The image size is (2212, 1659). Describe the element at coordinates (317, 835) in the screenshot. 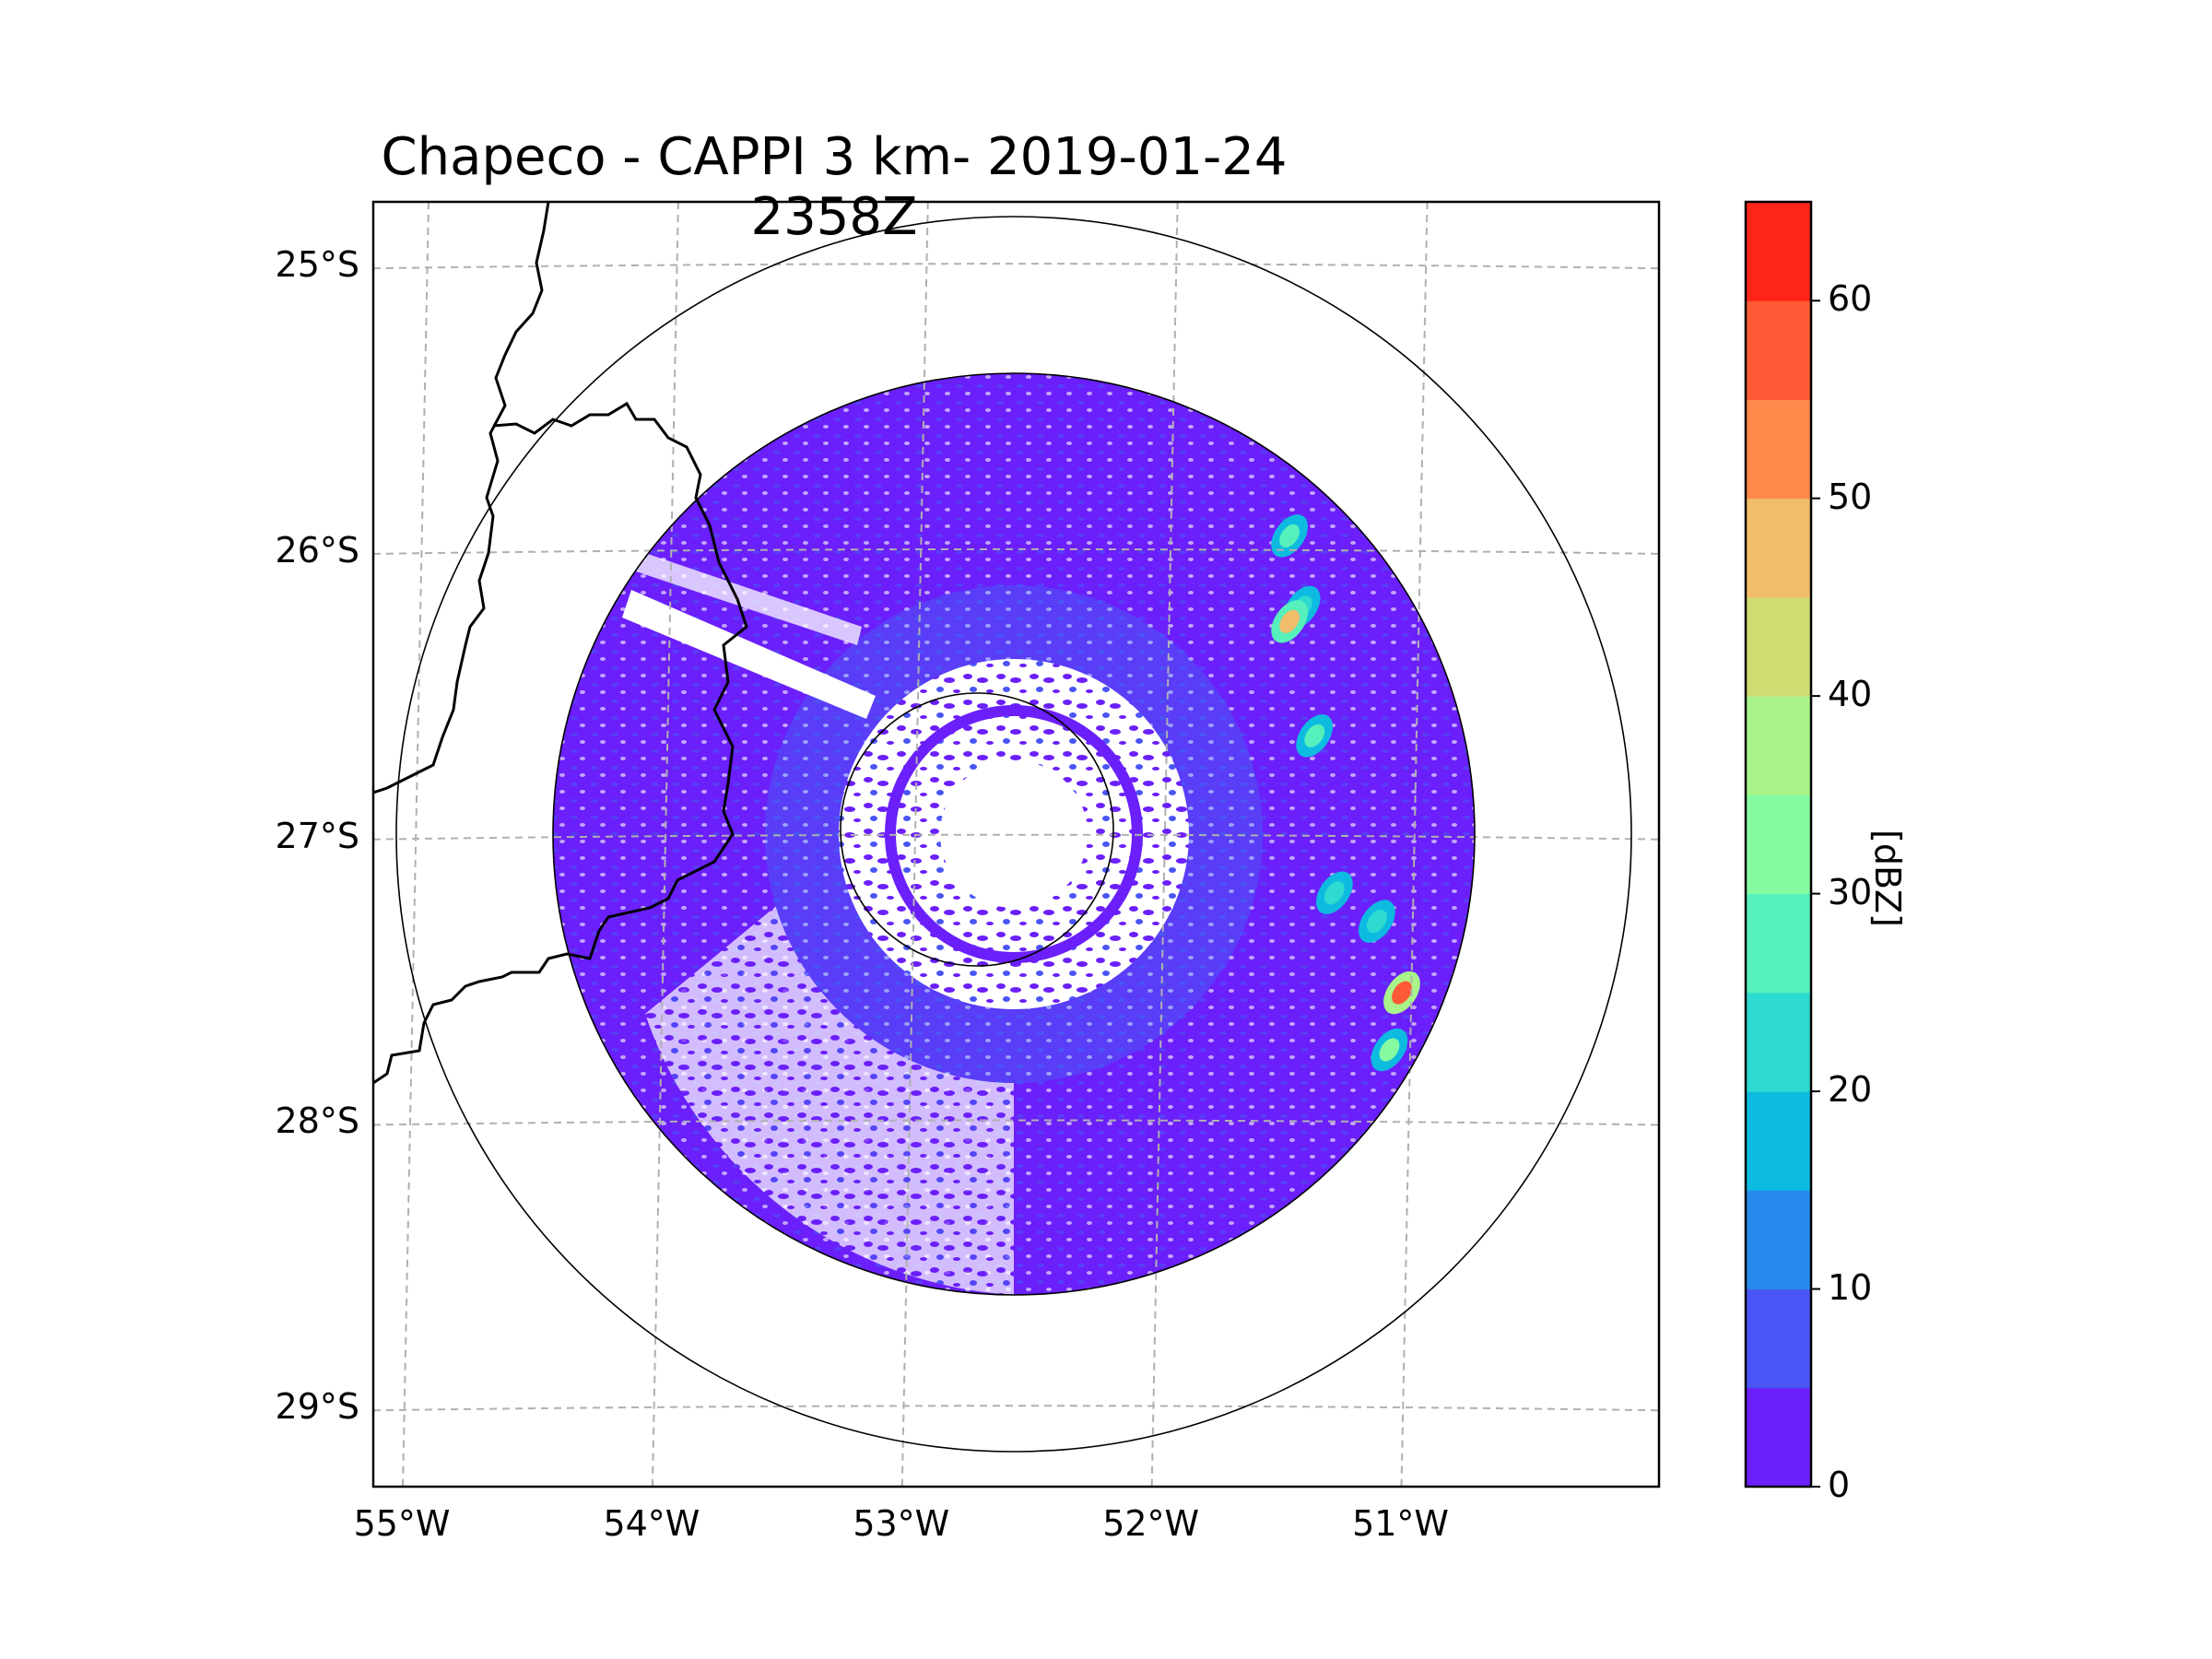

I see `lat-tick-label-2: 27°S` at that location.